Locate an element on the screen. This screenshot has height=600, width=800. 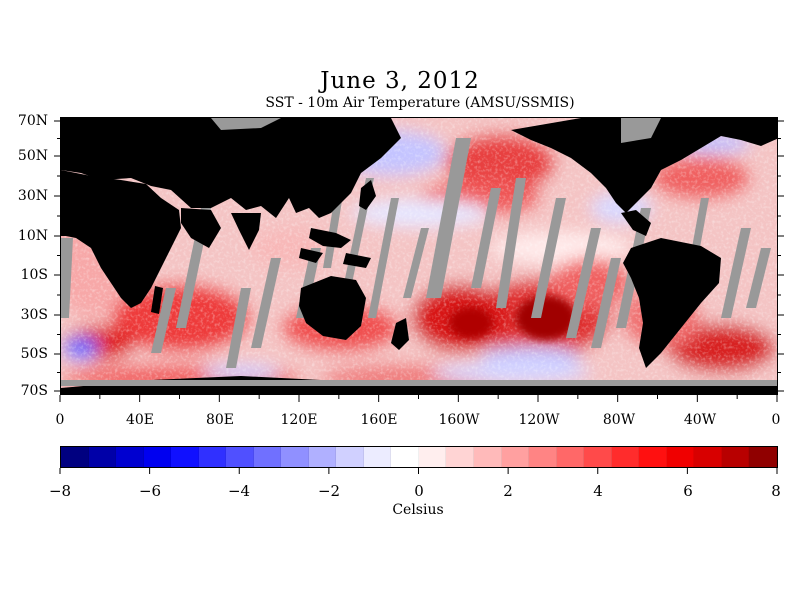
lon-label-80e: 80E is located at coordinates (220, 420).